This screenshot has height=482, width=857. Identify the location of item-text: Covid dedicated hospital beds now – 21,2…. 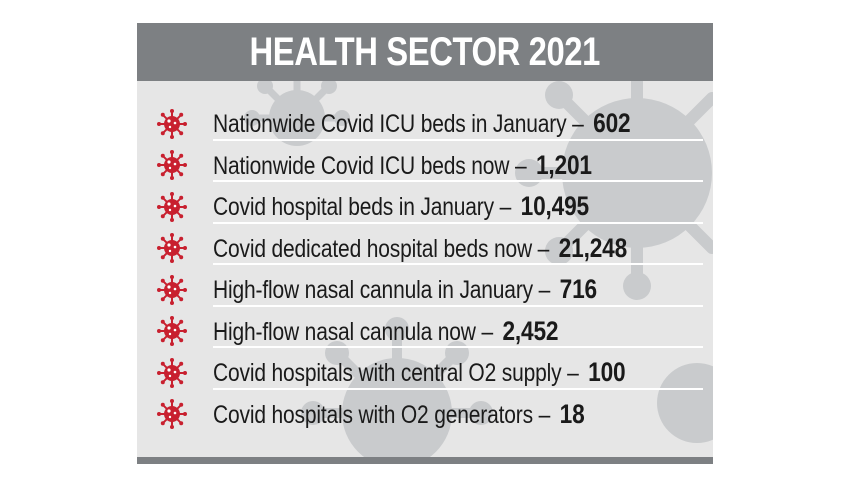
(420, 248).